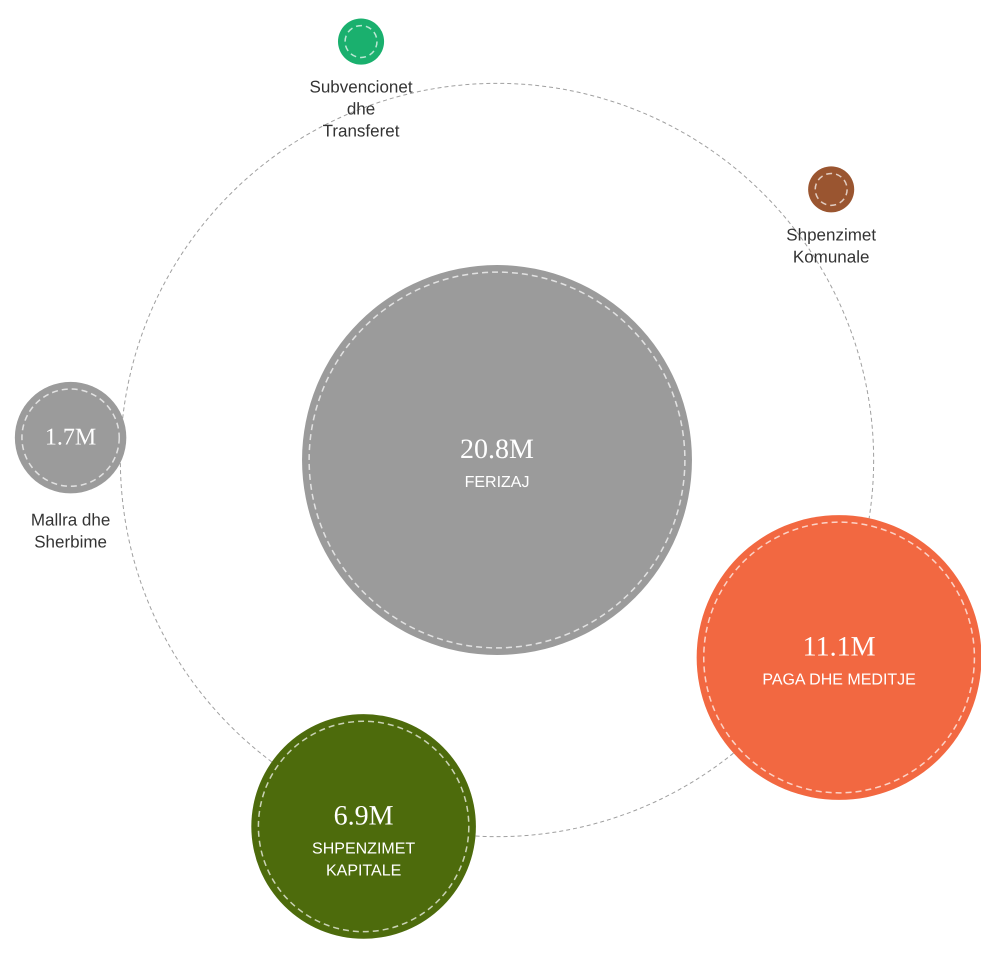 The width and height of the screenshot is (981, 953). Describe the element at coordinates (497, 482) in the screenshot. I see `category-label: FERIZAJ` at that location.